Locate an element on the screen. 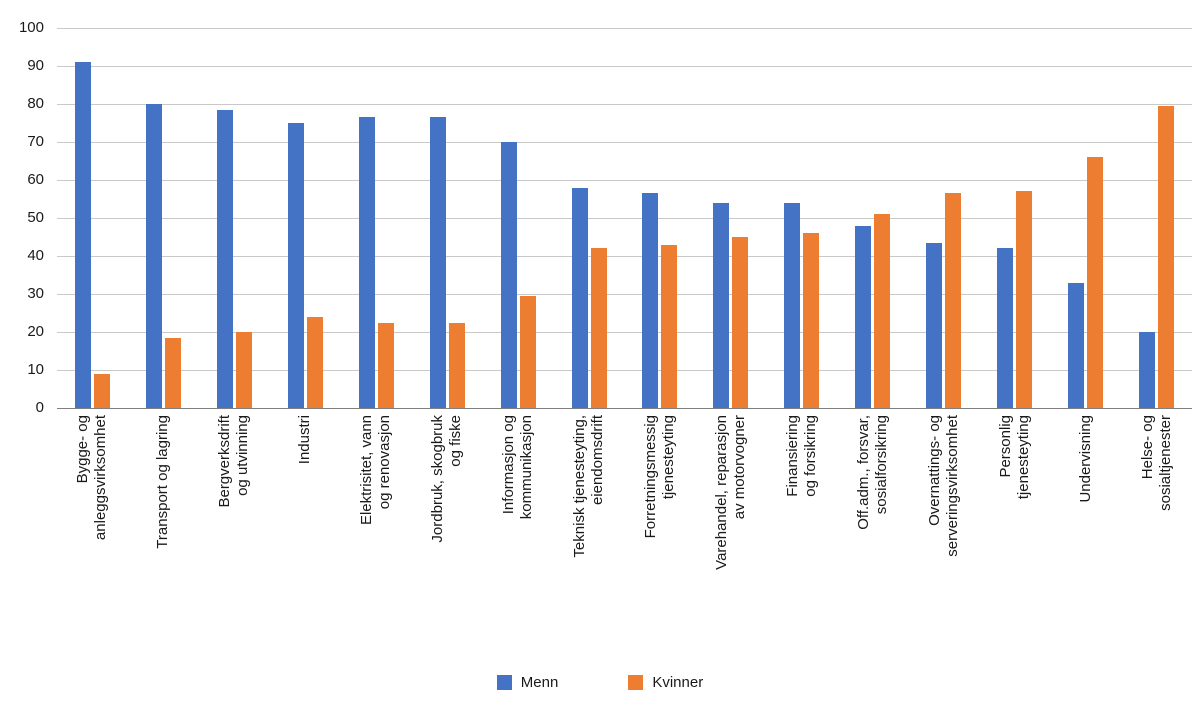  y-tick-label: 100 is located at coordinates (31, 27).